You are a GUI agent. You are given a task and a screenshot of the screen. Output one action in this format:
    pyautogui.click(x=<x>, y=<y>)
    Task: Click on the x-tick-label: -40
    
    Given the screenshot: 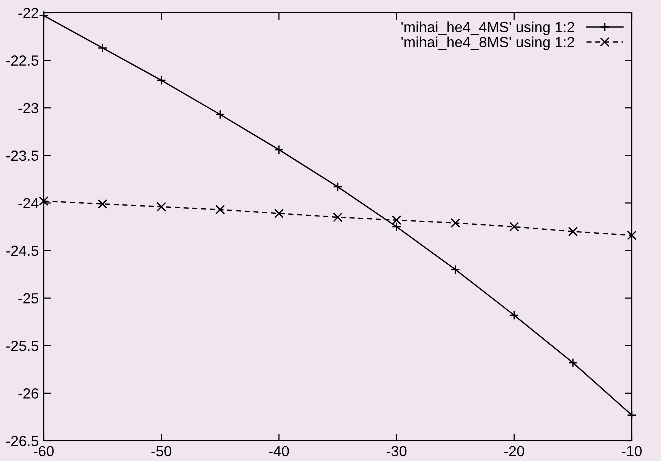 What is the action you would take?
    pyautogui.click(x=279, y=451)
    